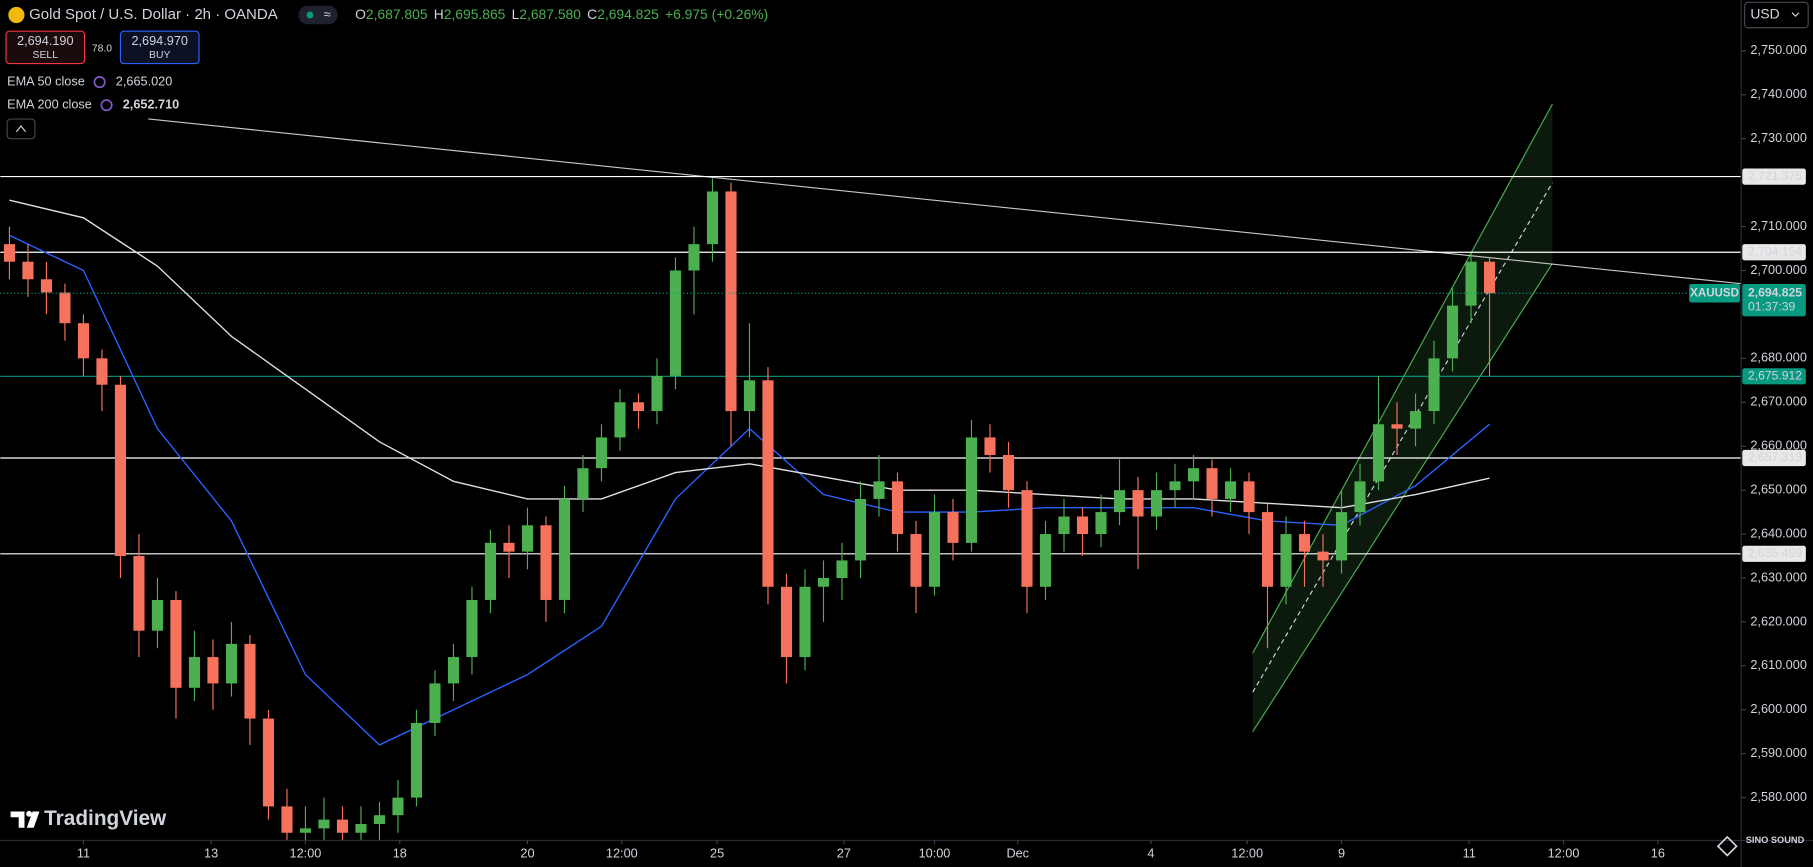  I want to click on x-tick-label: 25, so click(717, 853).